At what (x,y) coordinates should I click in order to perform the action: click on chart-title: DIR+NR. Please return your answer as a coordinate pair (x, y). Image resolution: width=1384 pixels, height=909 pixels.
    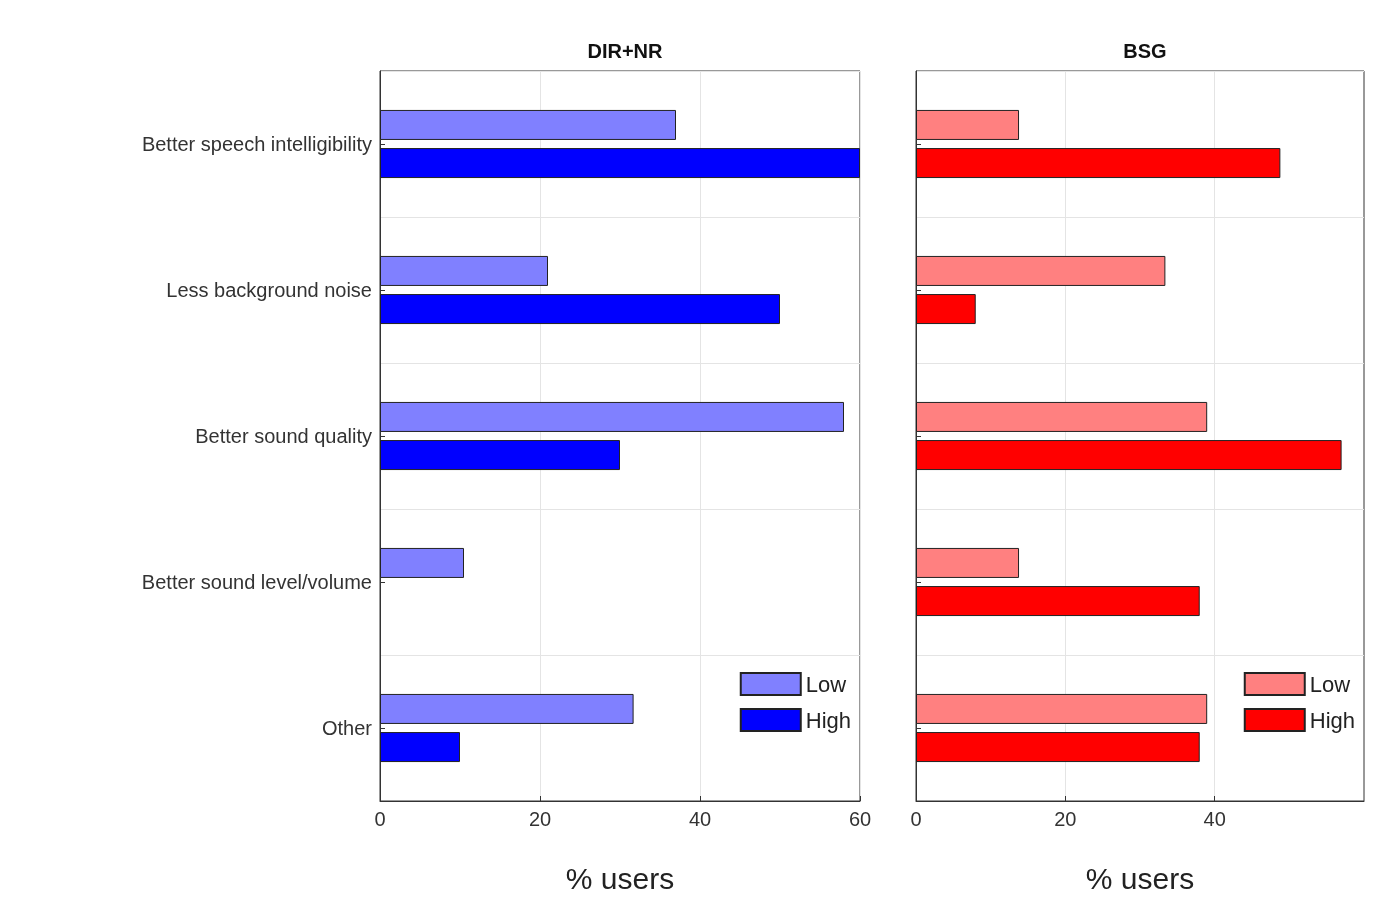
    Looking at the image, I should click on (625, 51).